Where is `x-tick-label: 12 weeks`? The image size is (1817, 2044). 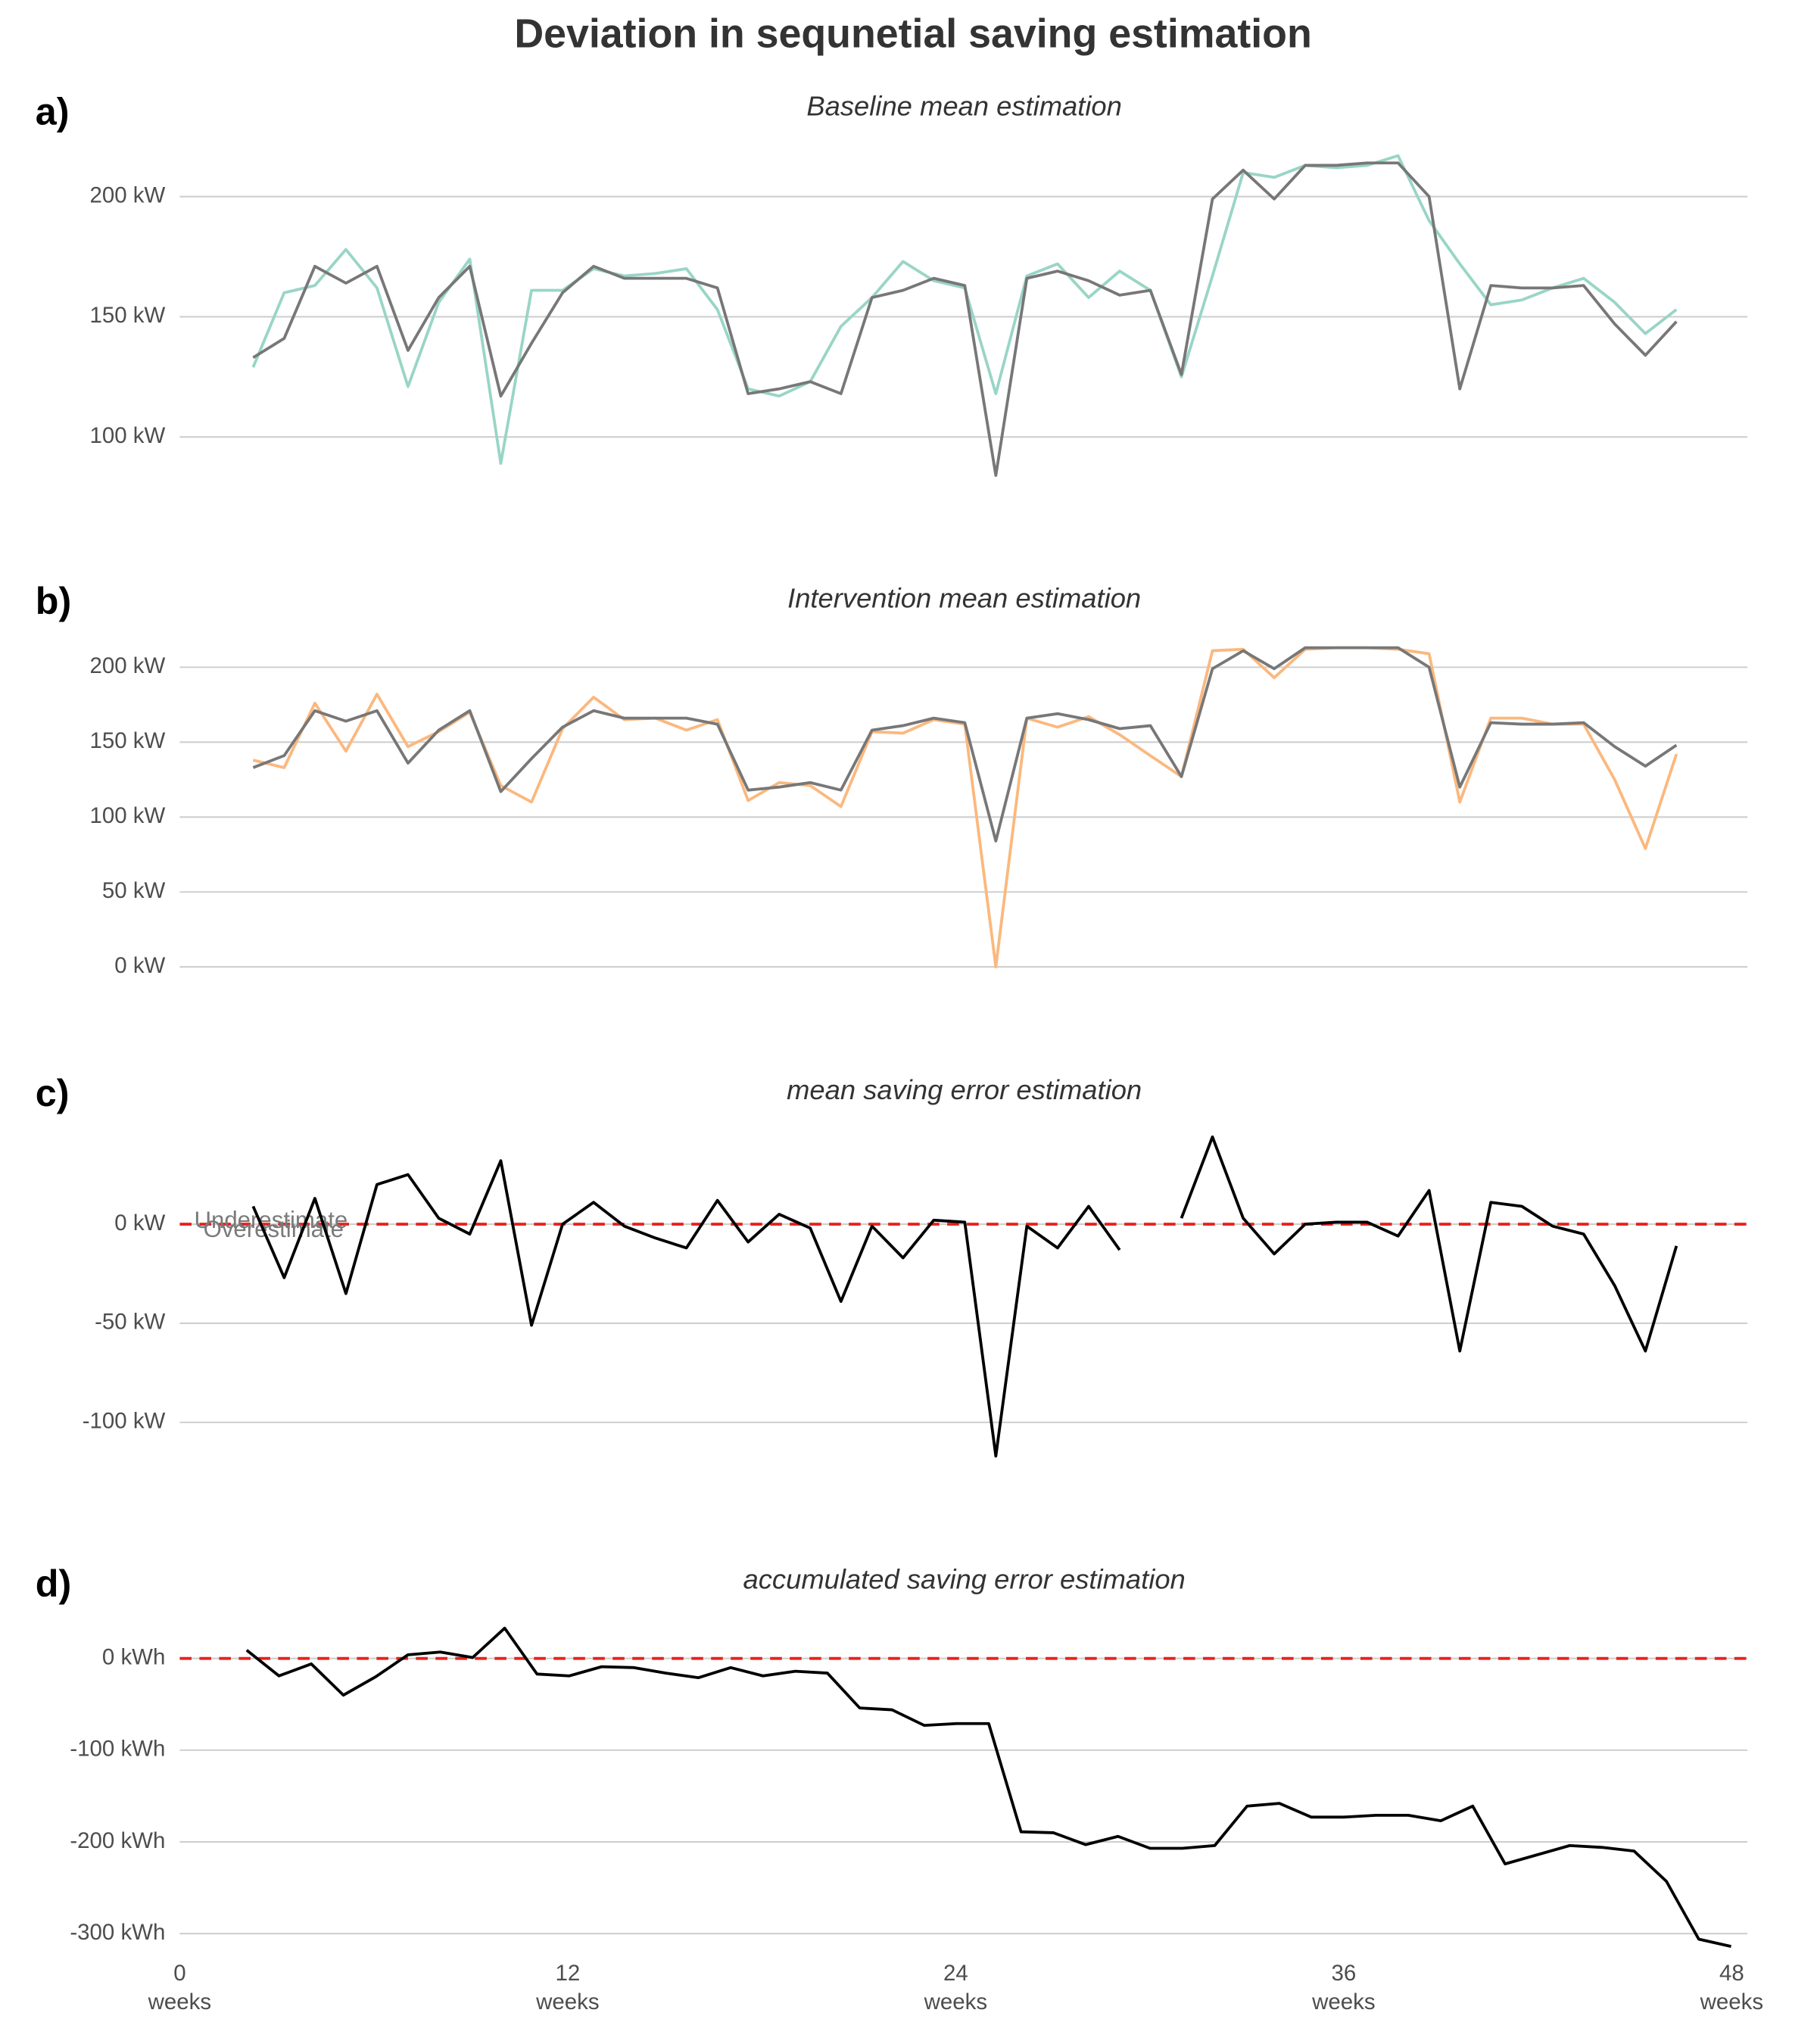 x-tick-label: 12 weeks is located at coordinates (567, 1988).